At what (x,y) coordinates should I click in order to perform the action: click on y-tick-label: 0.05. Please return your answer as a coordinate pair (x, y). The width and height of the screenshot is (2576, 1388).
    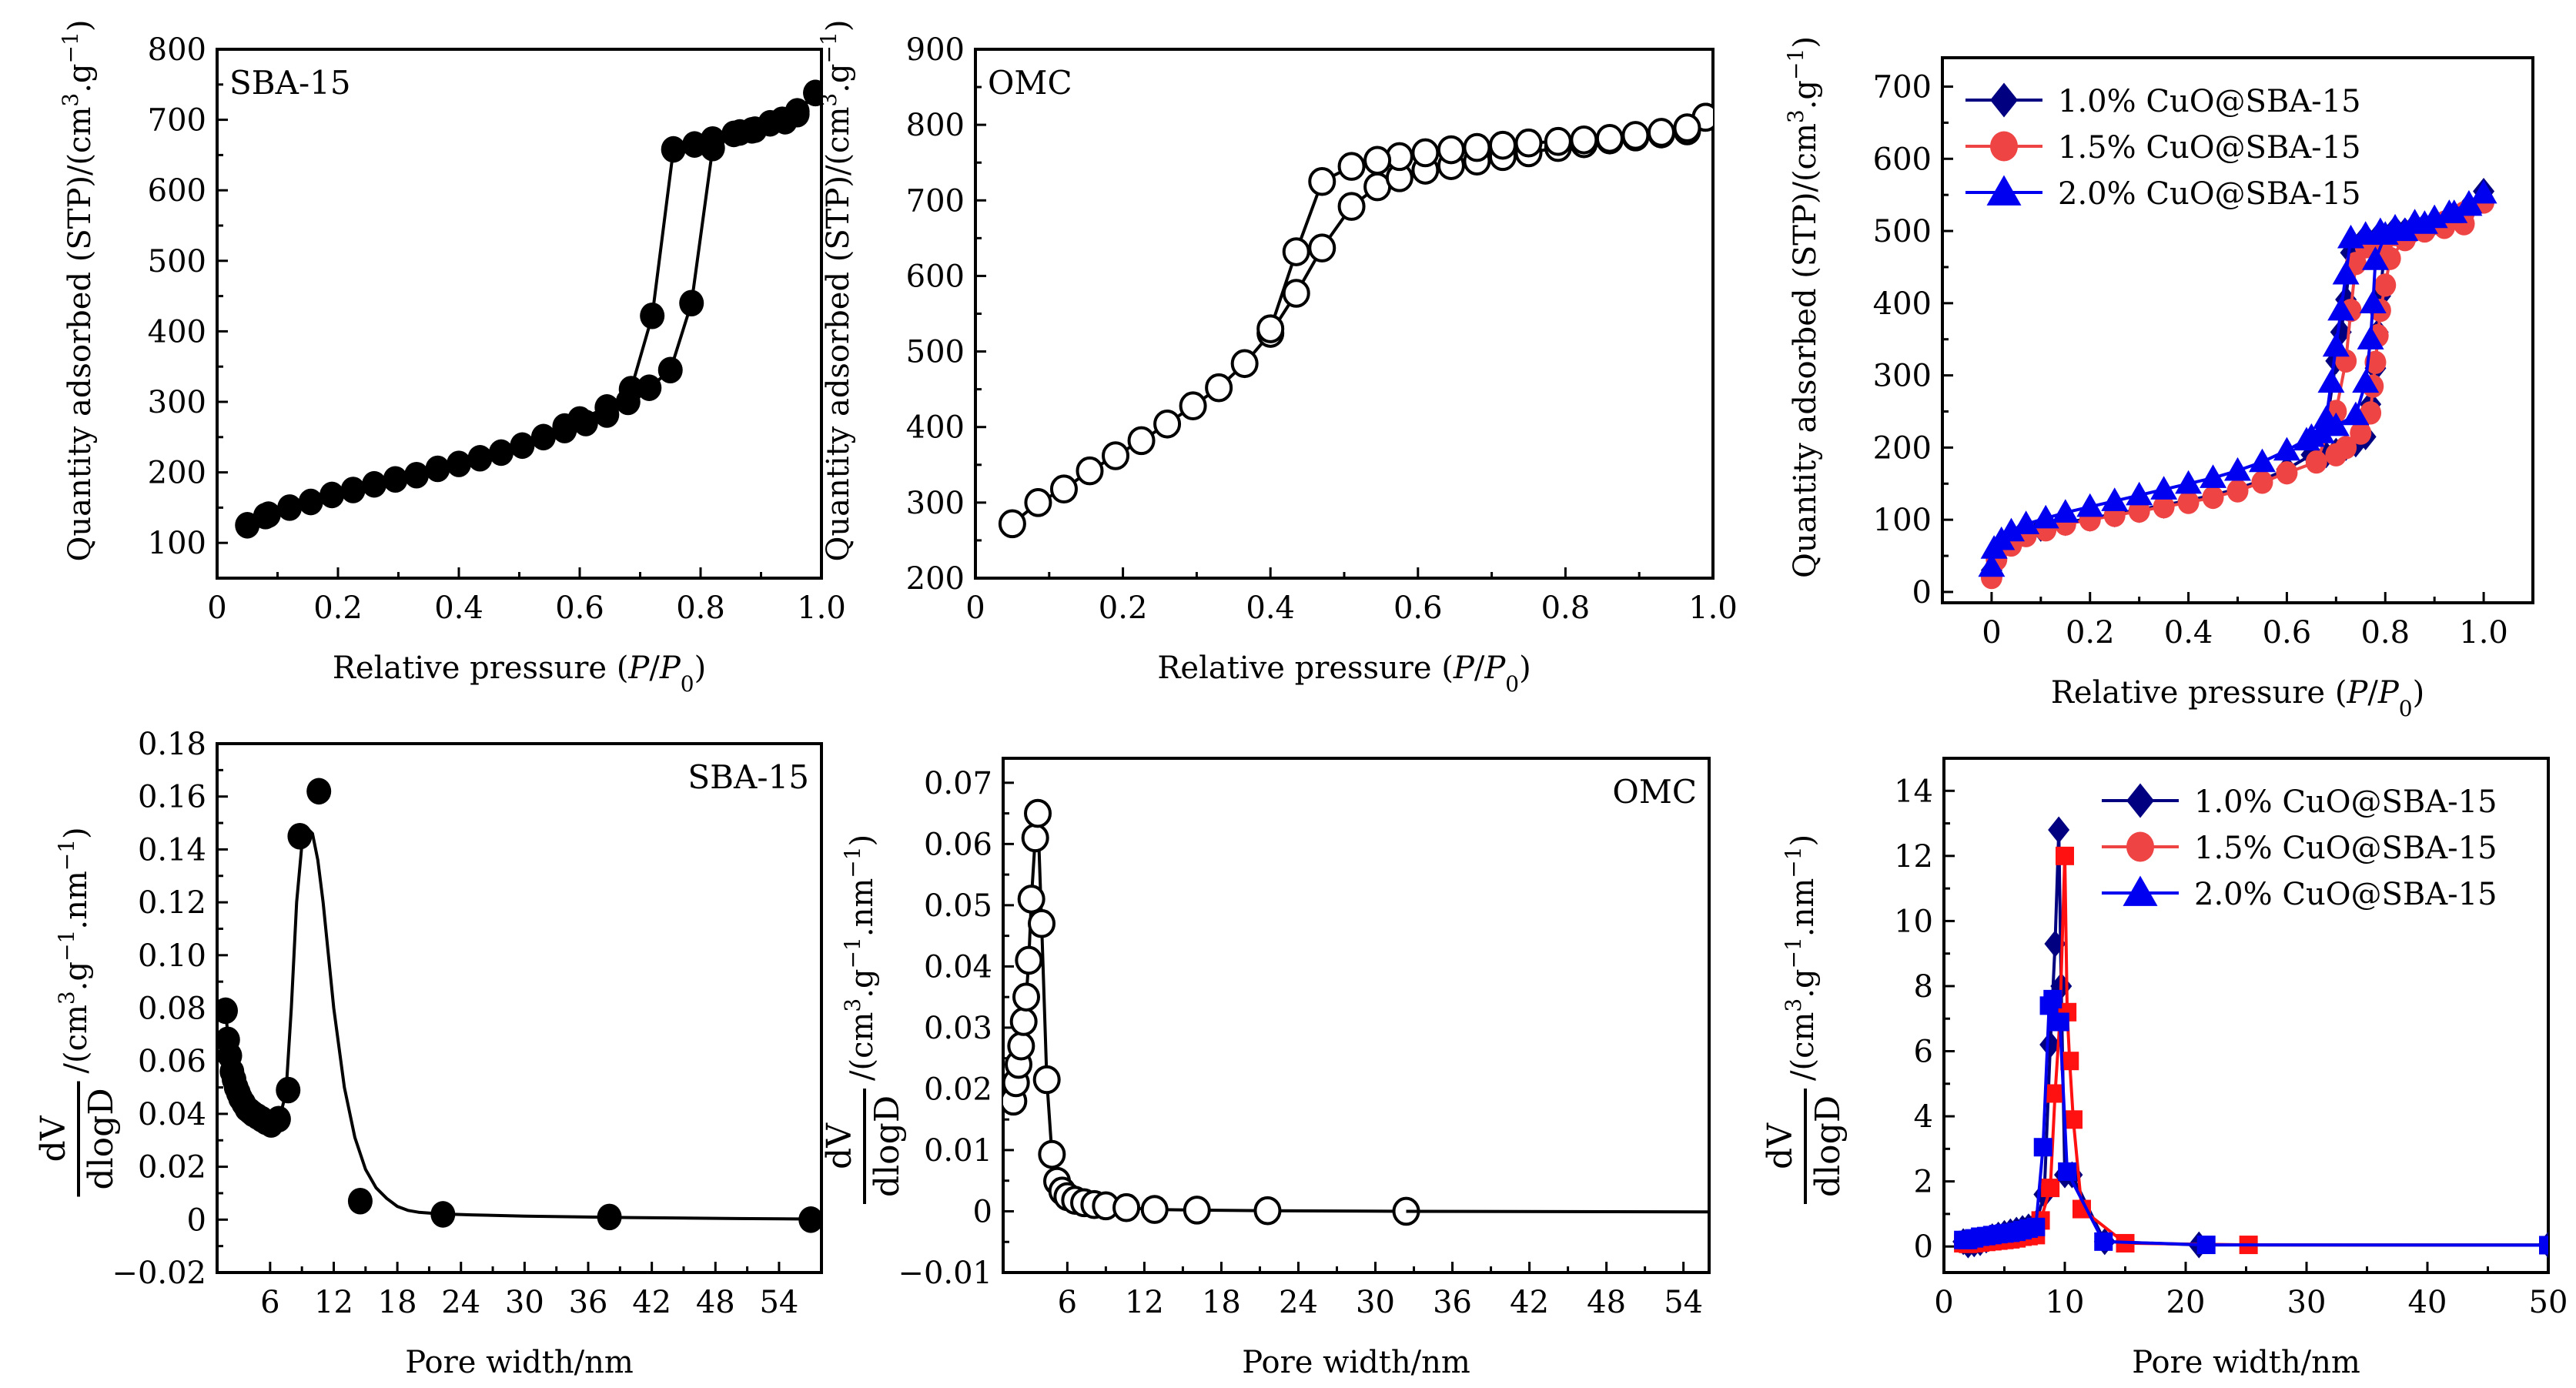
    Looking at the image, I should click on (958, 906).